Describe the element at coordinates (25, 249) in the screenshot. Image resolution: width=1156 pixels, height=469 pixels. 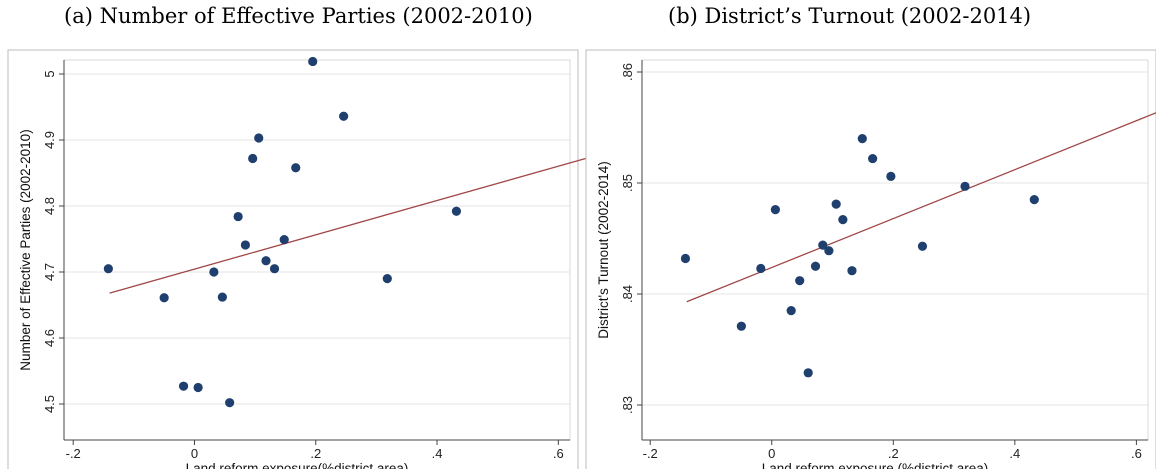
I see `y-axis-label: Number of Effective Parties (2002-2010)` at that location.